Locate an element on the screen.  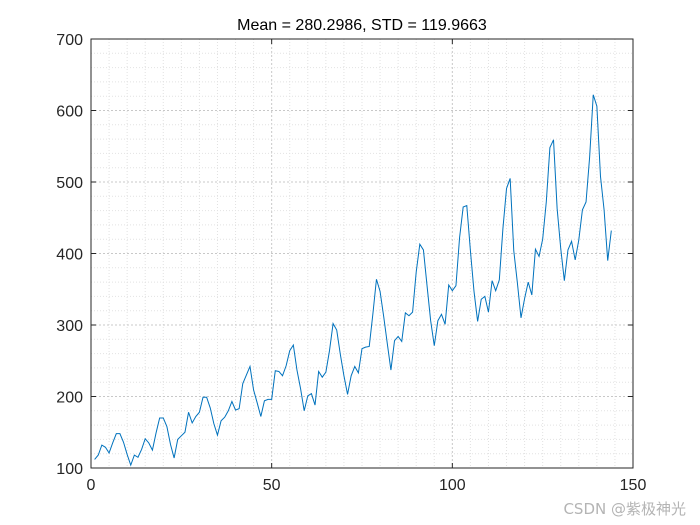
x-tick-label: 50 is located at coordinates (272, 485).